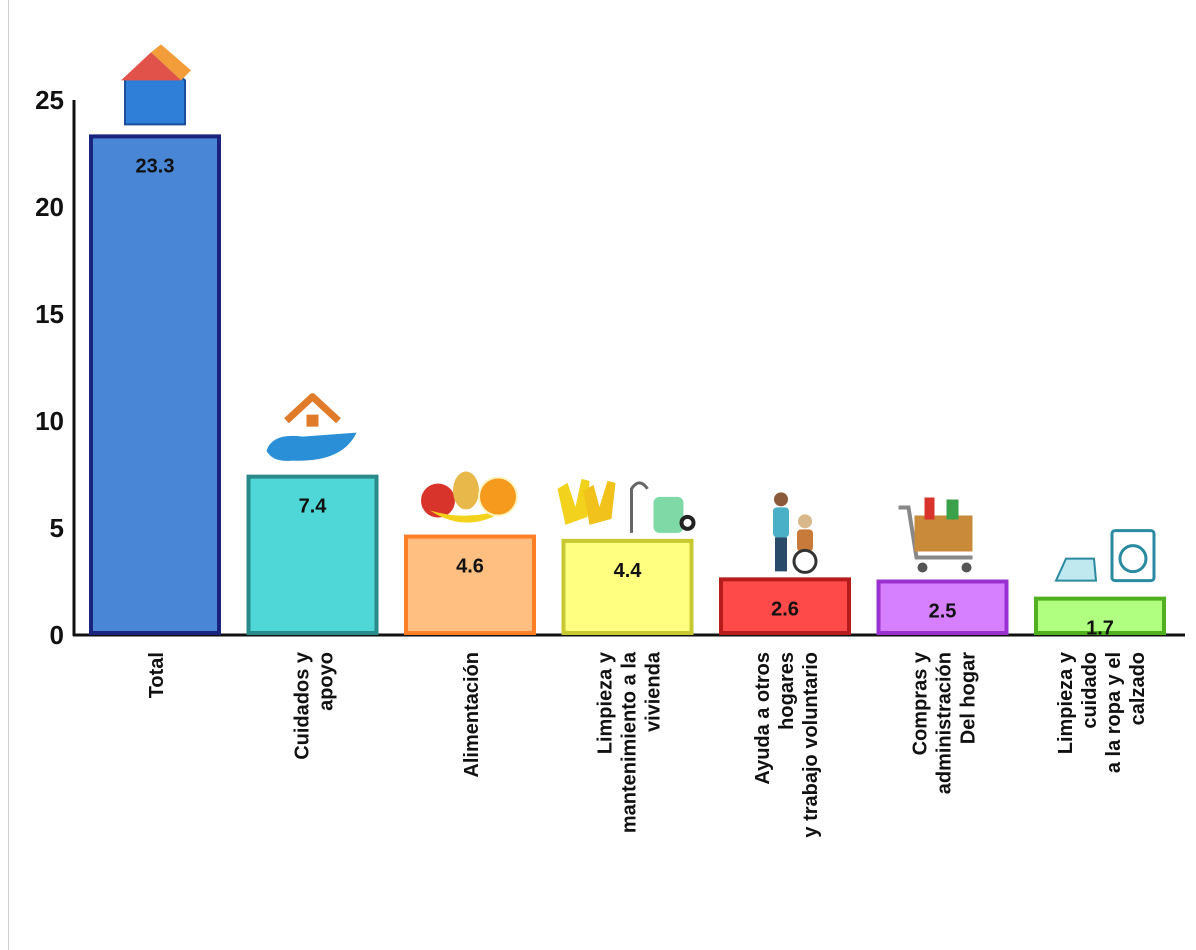 The height and width of the screenshot is (950, 1196). What do you see at coordinates (952, 509) in the screenshot?
I see `grocery-greens` at bounding box center [952, 509].